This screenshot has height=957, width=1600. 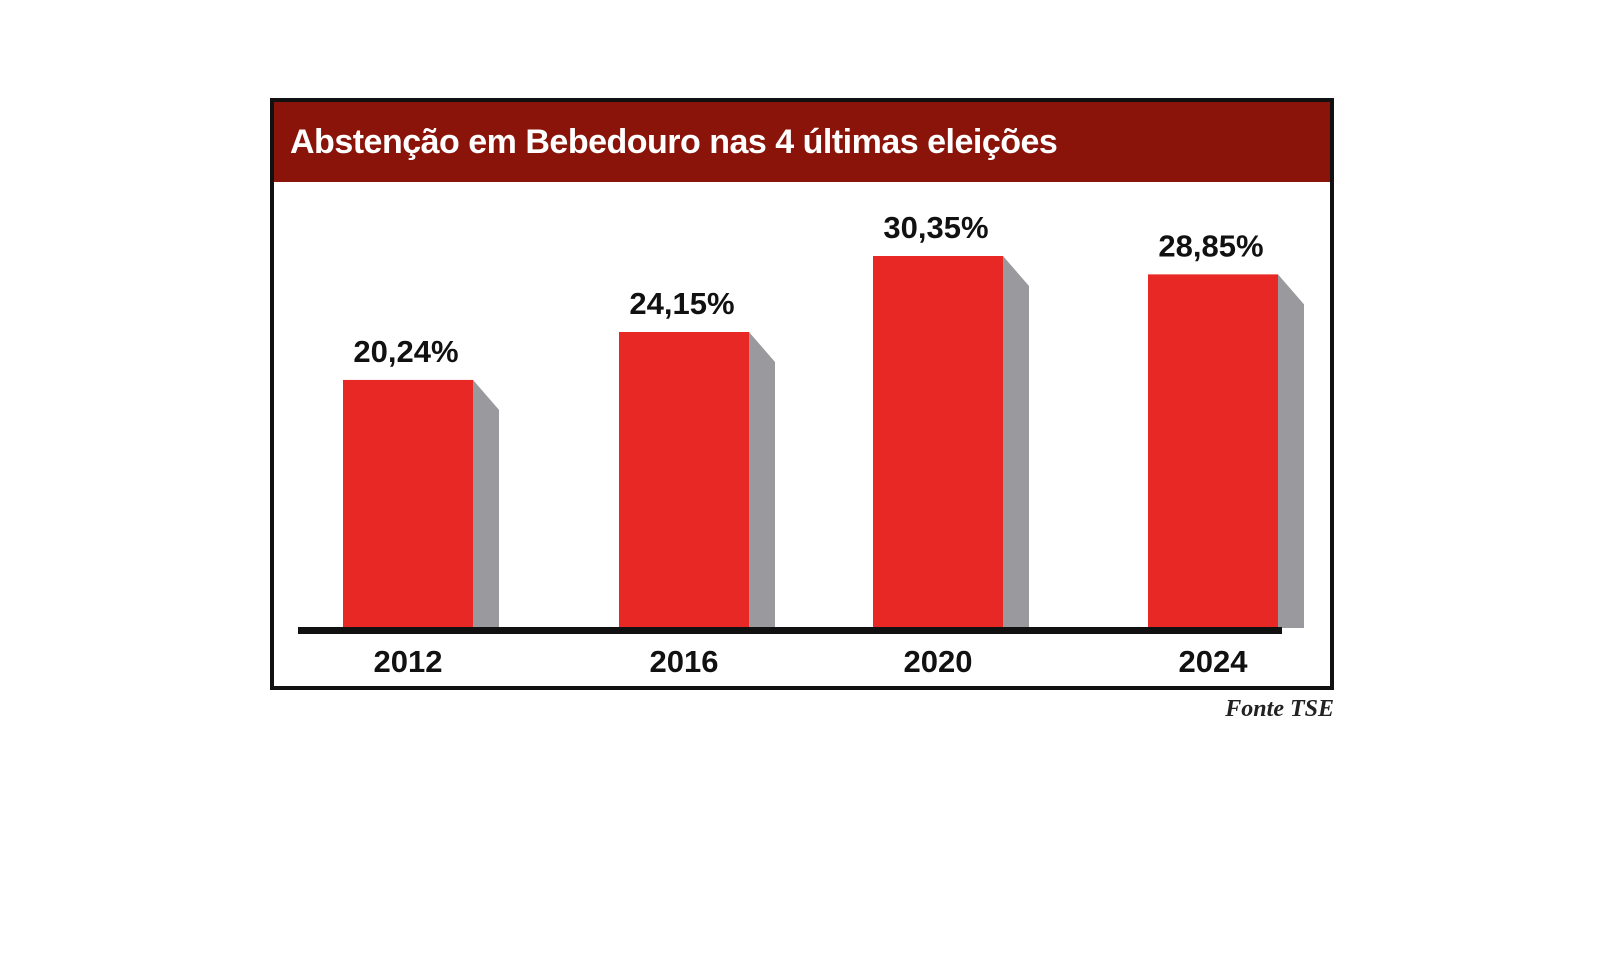 What do you see at coordinates (938, 661) in the screenshot?
I see `category-label-2020: 2020` at bounding box center [938, 661].